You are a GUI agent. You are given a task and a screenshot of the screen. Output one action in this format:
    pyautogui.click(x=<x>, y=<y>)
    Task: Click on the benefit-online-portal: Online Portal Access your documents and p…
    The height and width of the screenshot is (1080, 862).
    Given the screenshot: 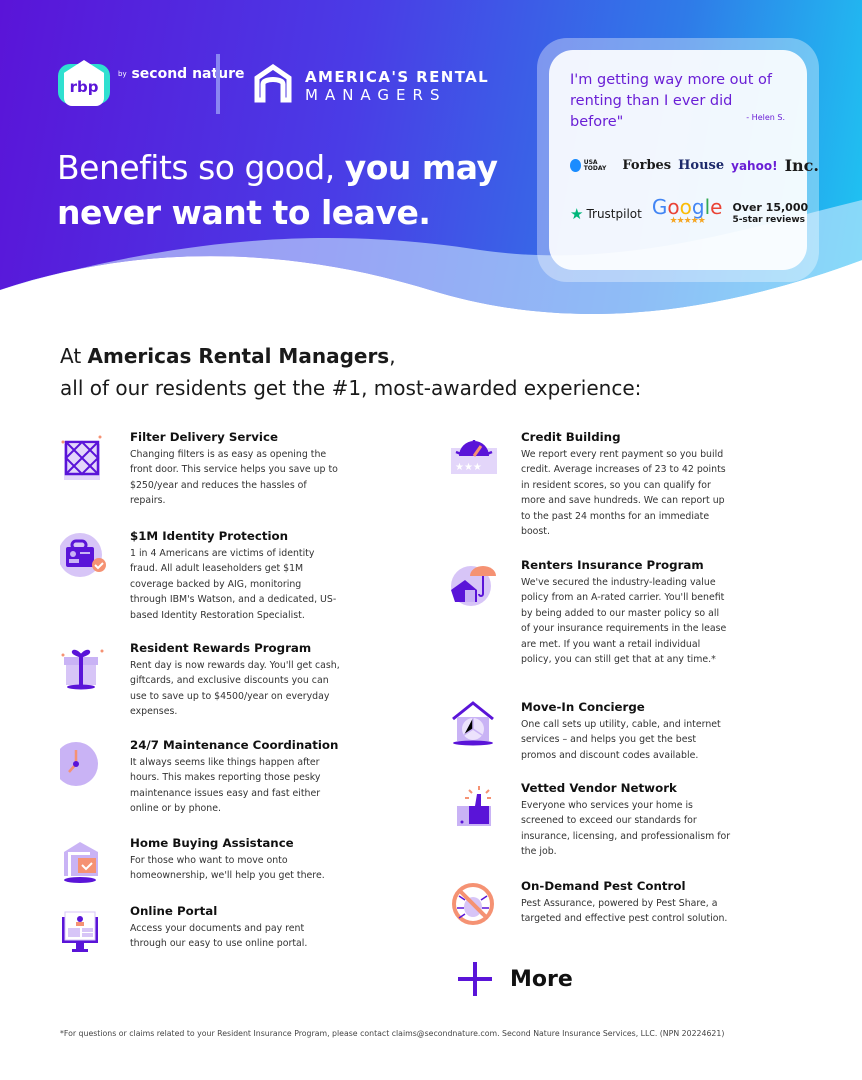 What is the action you would take?
    pyautogui.click(x=219, y=927)
    